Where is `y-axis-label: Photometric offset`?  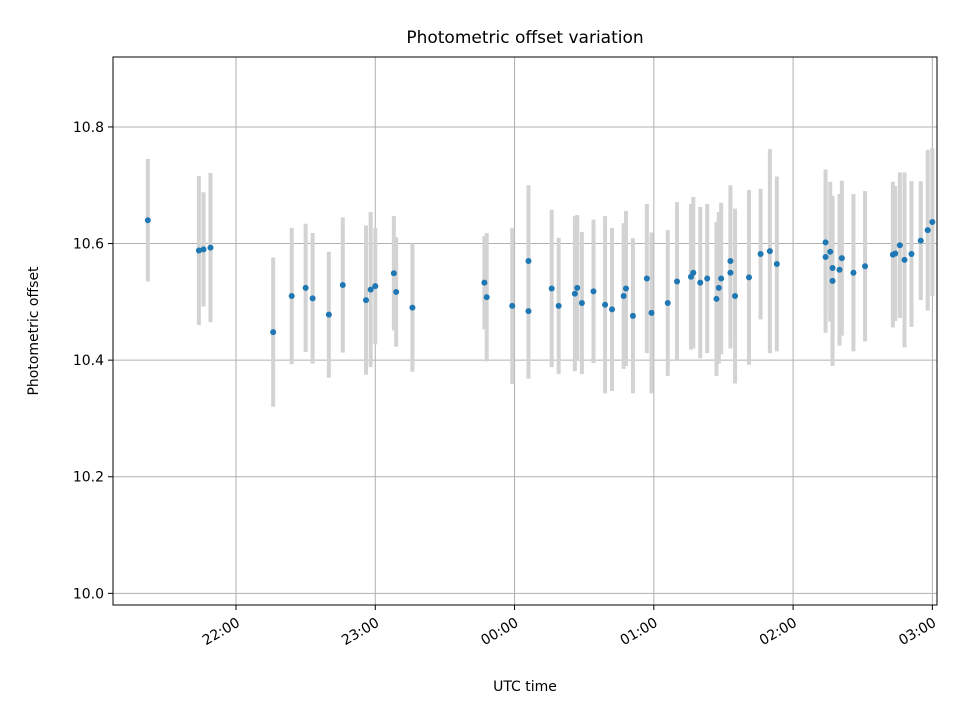 y-axis-label: Photometric offset is located at coordinates (34, 331).